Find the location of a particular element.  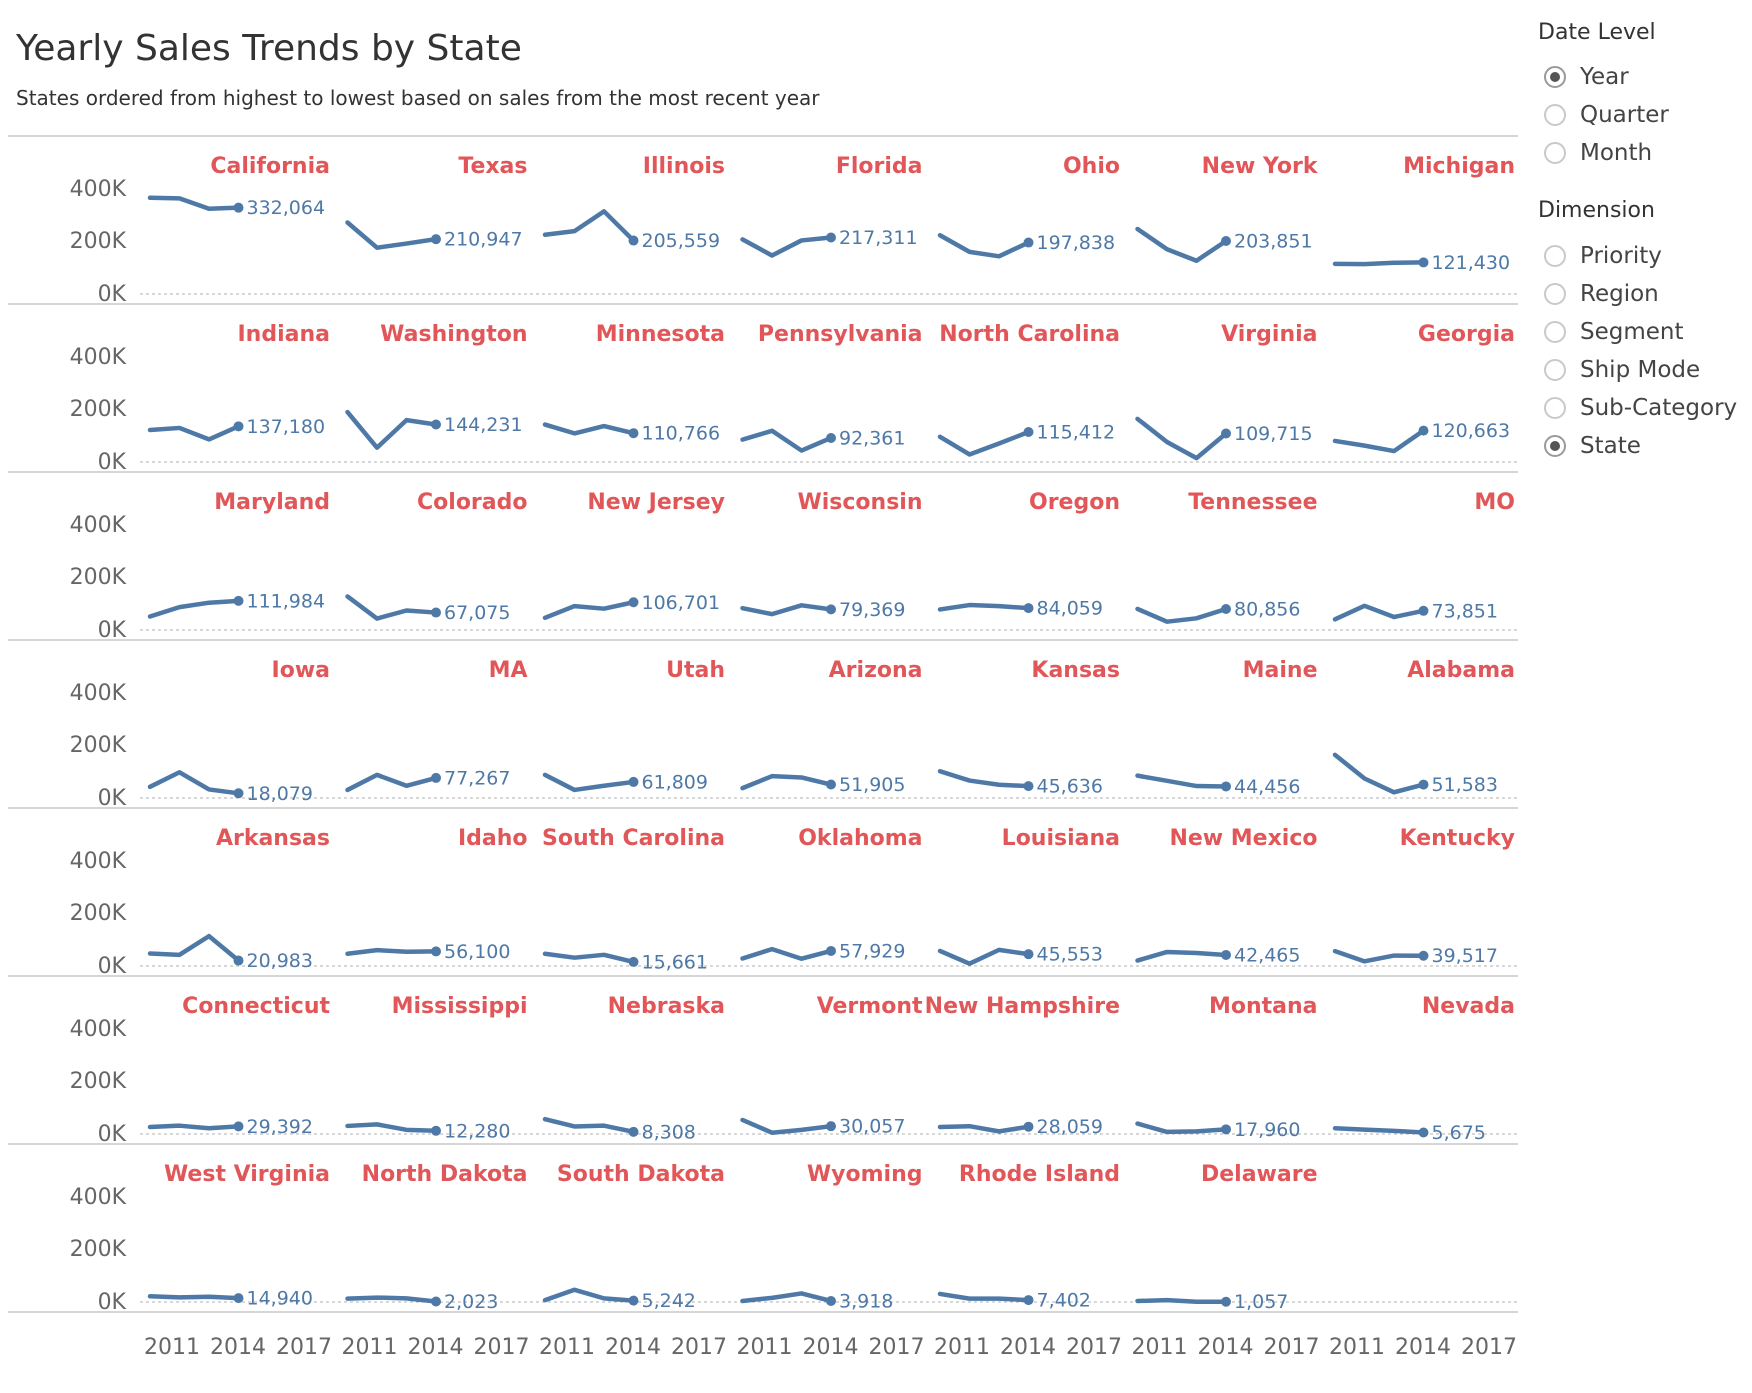

value-label: 44,456 is located at coordinates (1267, 787).